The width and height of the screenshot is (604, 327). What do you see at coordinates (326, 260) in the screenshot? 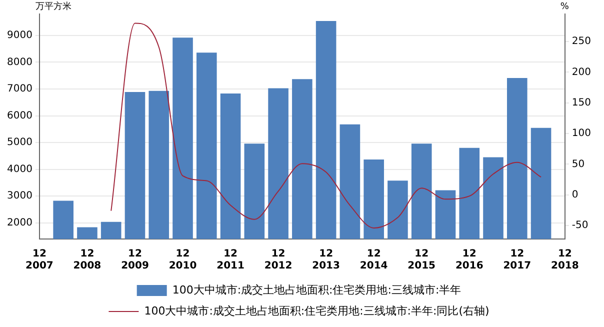
I see `x-tick-label: 12 2013` at bounding box center [326, 260].